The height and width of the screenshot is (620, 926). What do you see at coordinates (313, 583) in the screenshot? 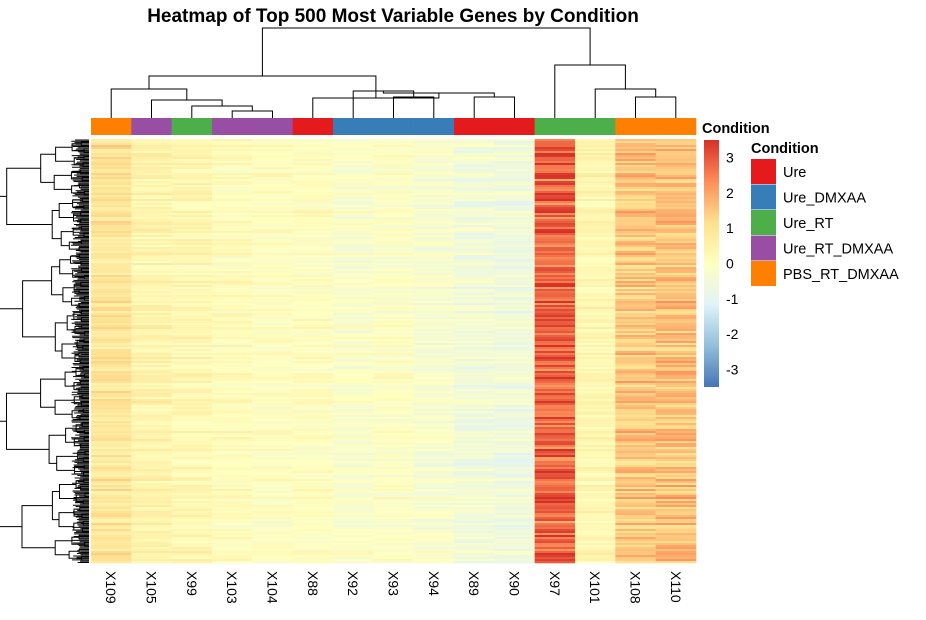
I see `column-label: X88` at bounding box center [313, 583].